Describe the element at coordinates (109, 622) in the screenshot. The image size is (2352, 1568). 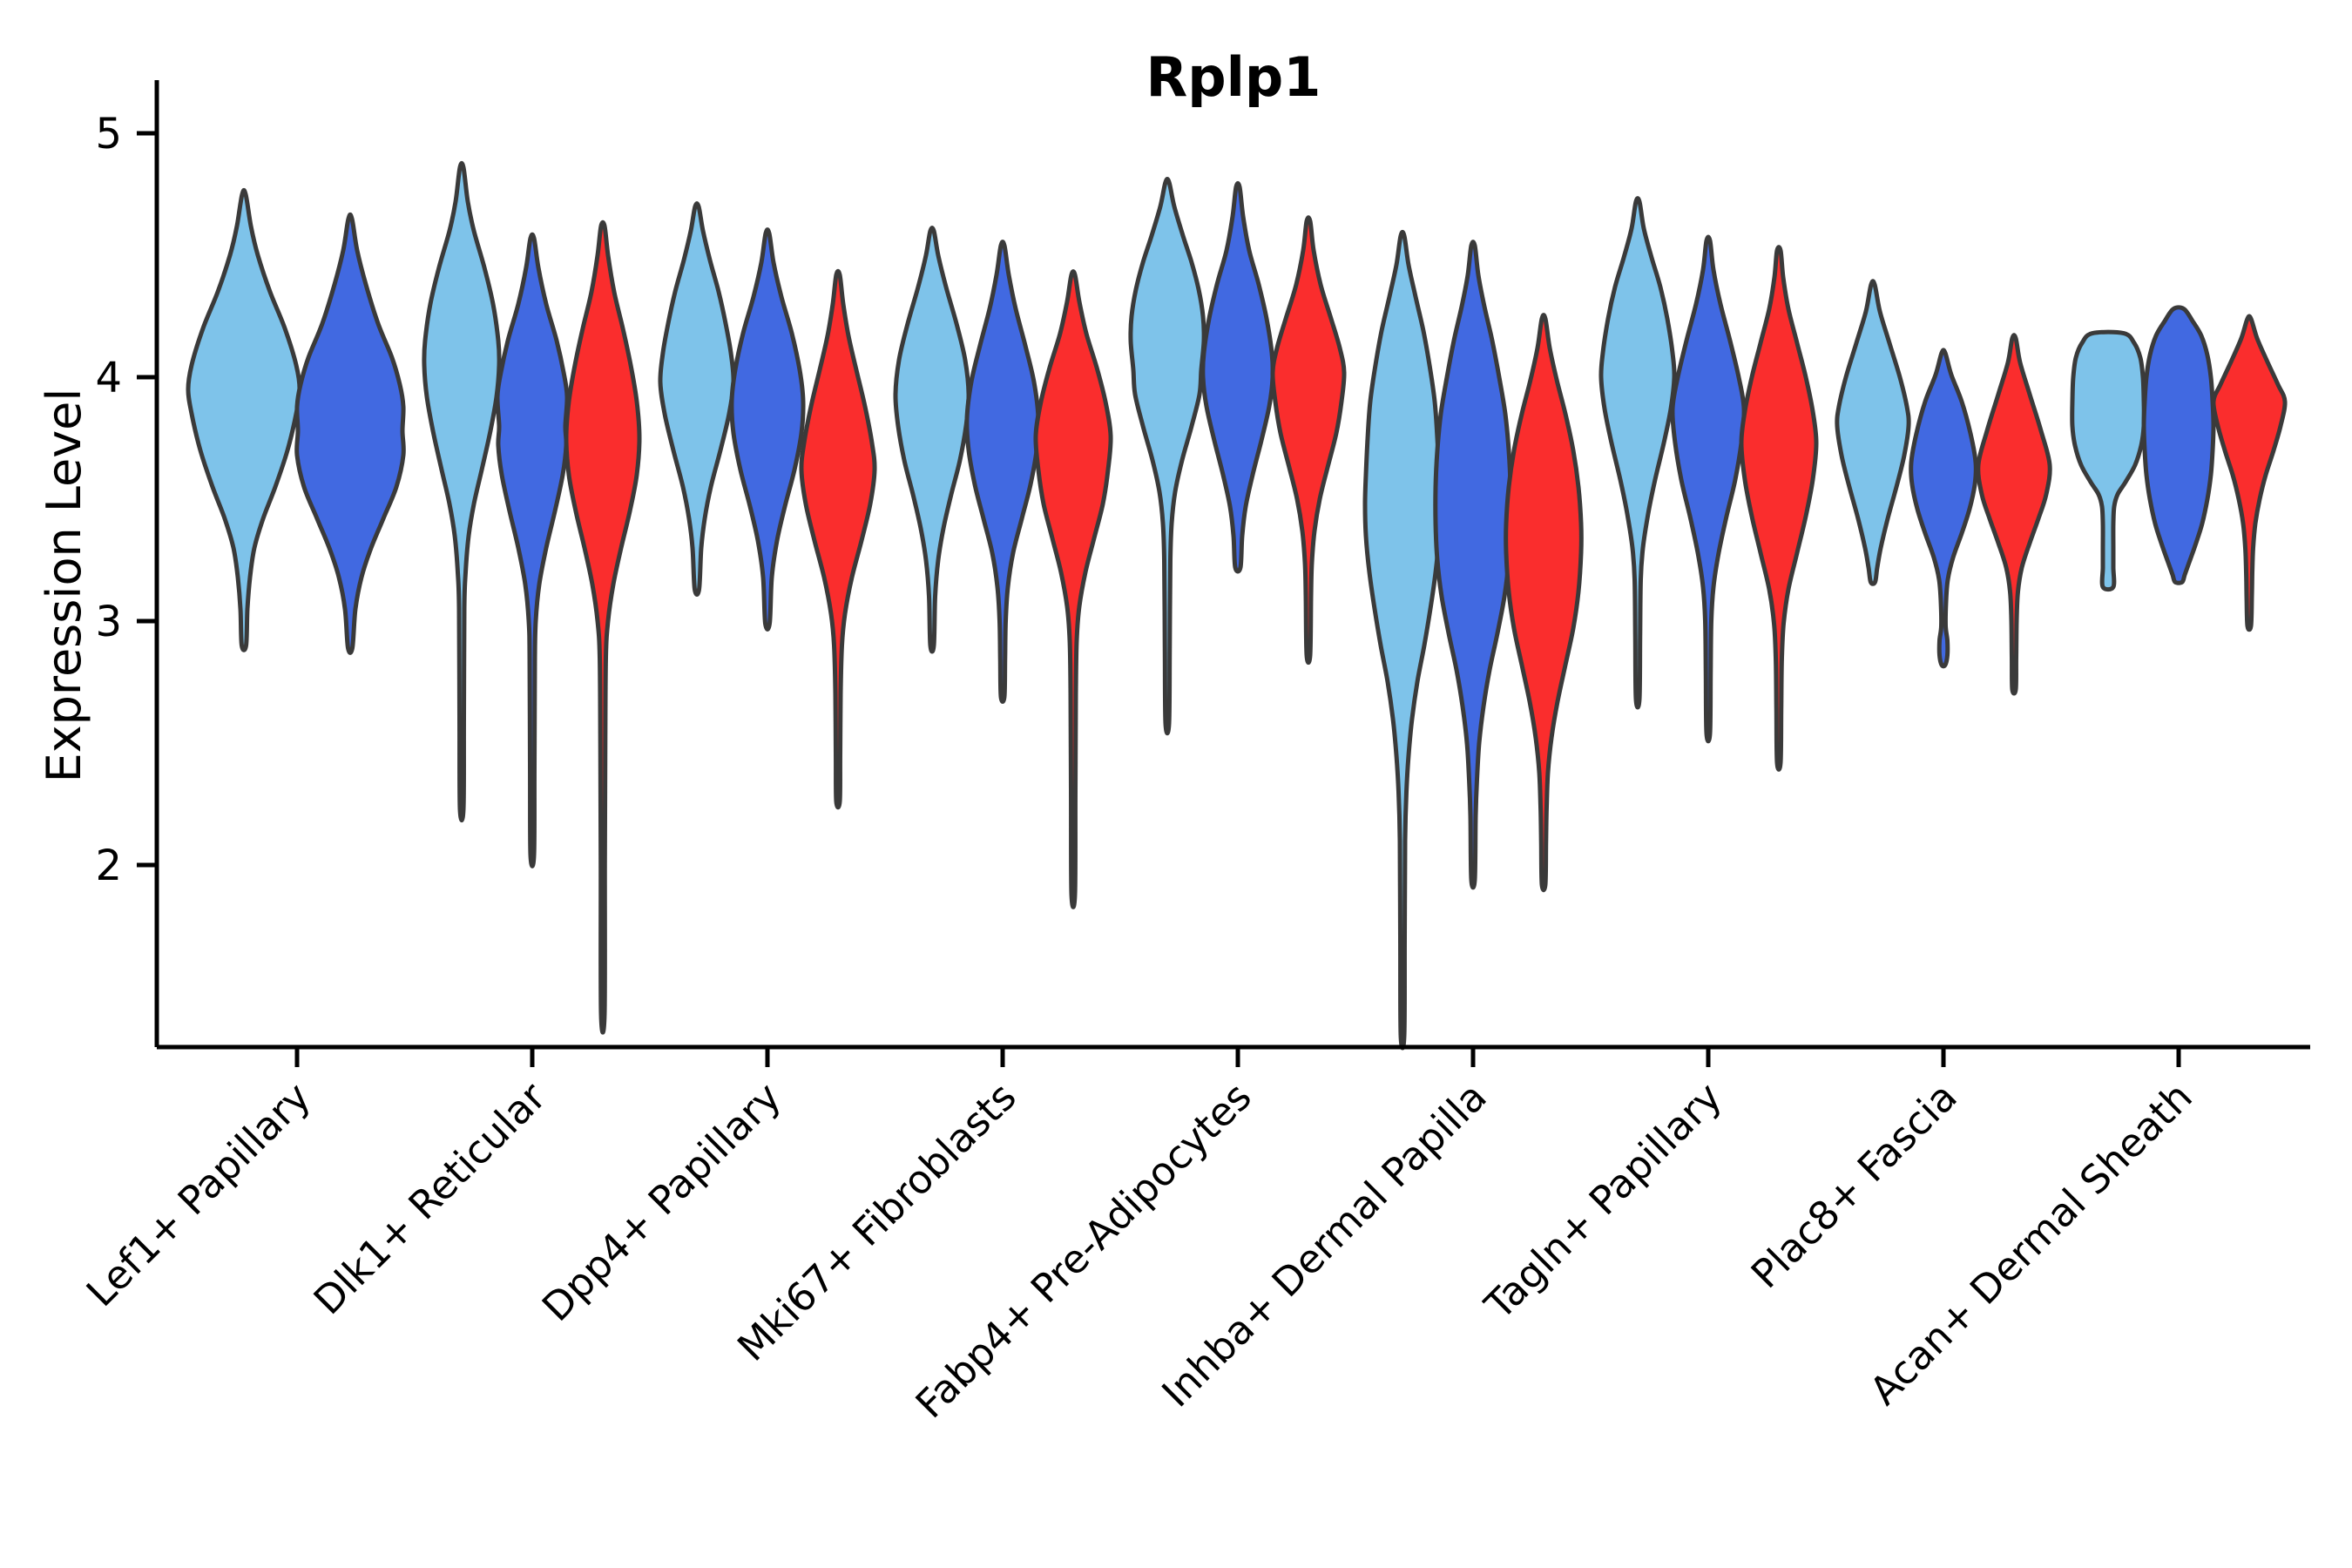
I see `y-tick-label-3: 3` at that location.